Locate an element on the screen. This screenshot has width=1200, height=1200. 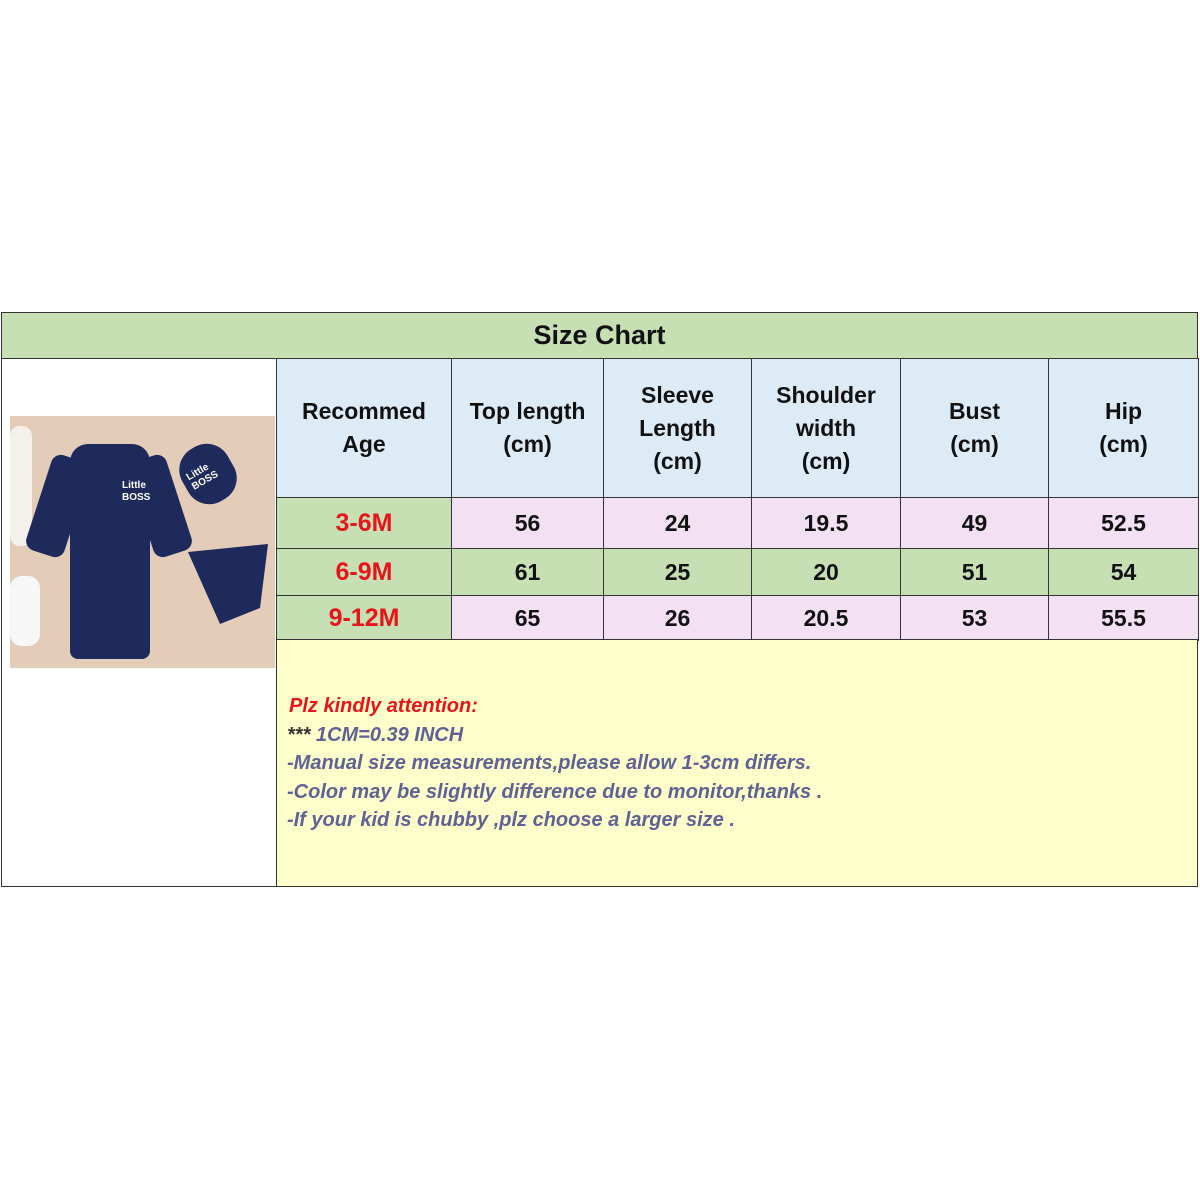
value-cell: 24 is located at coordinates (677, 523).